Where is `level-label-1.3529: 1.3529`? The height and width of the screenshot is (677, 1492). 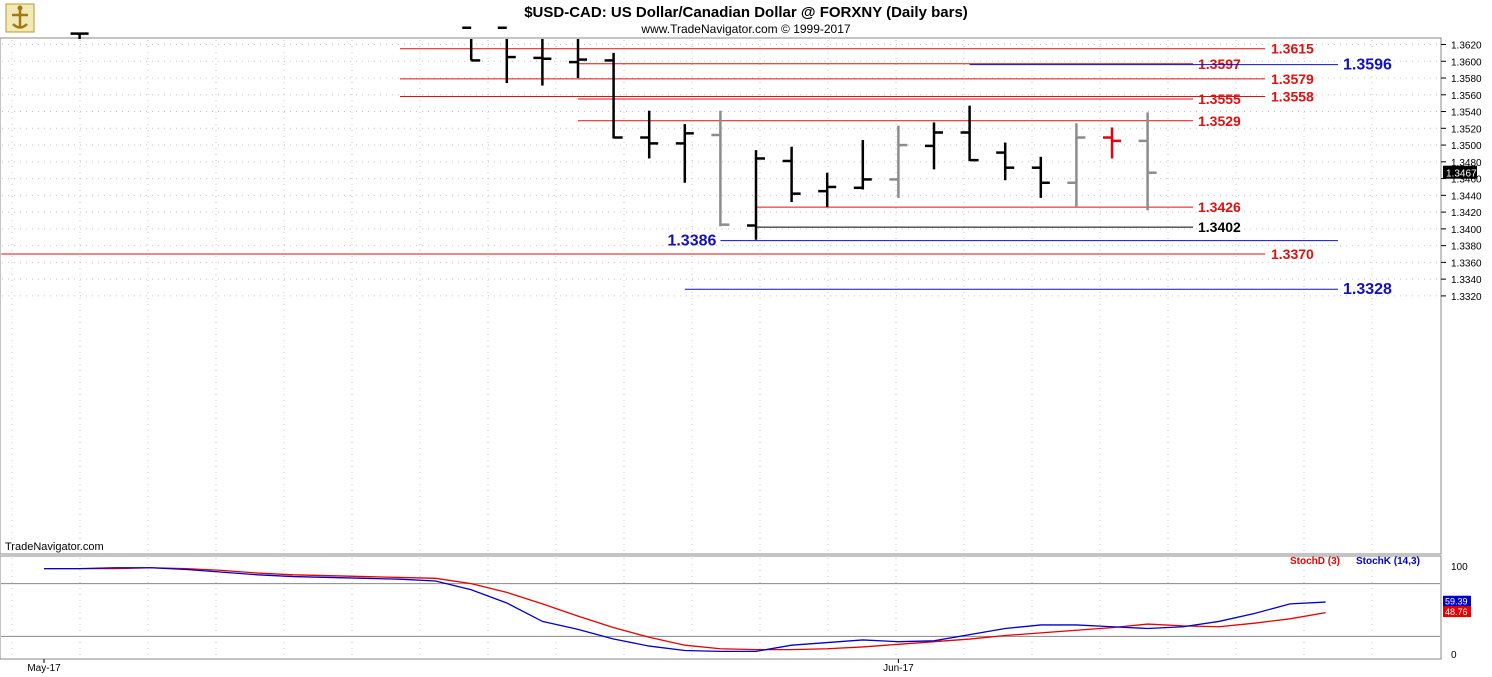 level-label-1.3529: 1.3529 is located at coordinates (1219, 121).